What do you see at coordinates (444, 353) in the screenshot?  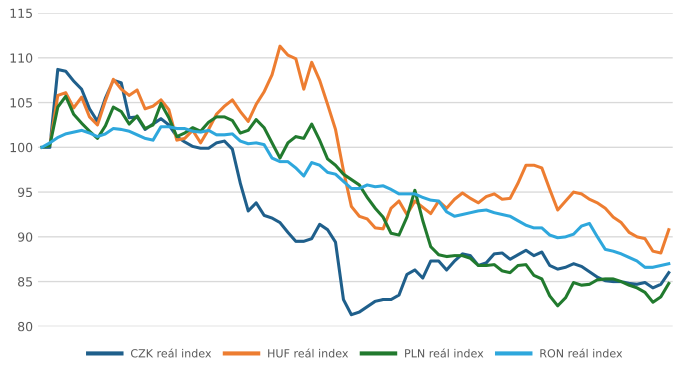 I see `legend-label: PLN reál index` at bounding box center [444, 353].